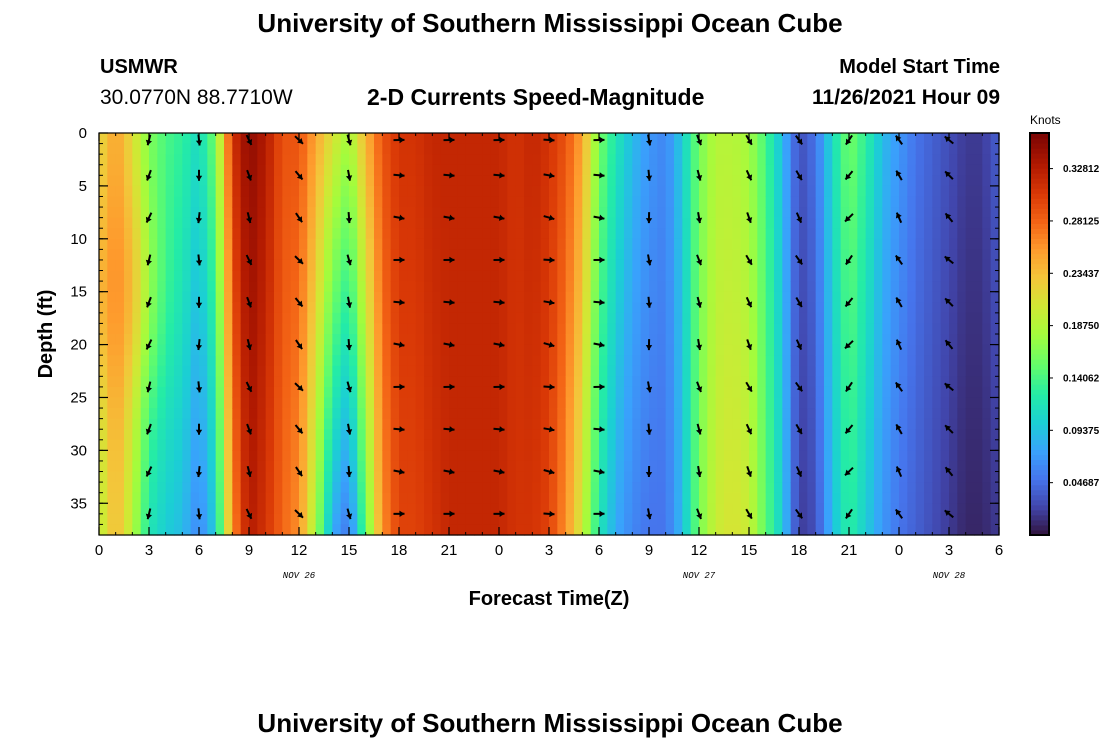  Describe the element at coordinates (1081, 431) in the screenshot. I see `colorbar-tick-label: 0.09375` at that location.